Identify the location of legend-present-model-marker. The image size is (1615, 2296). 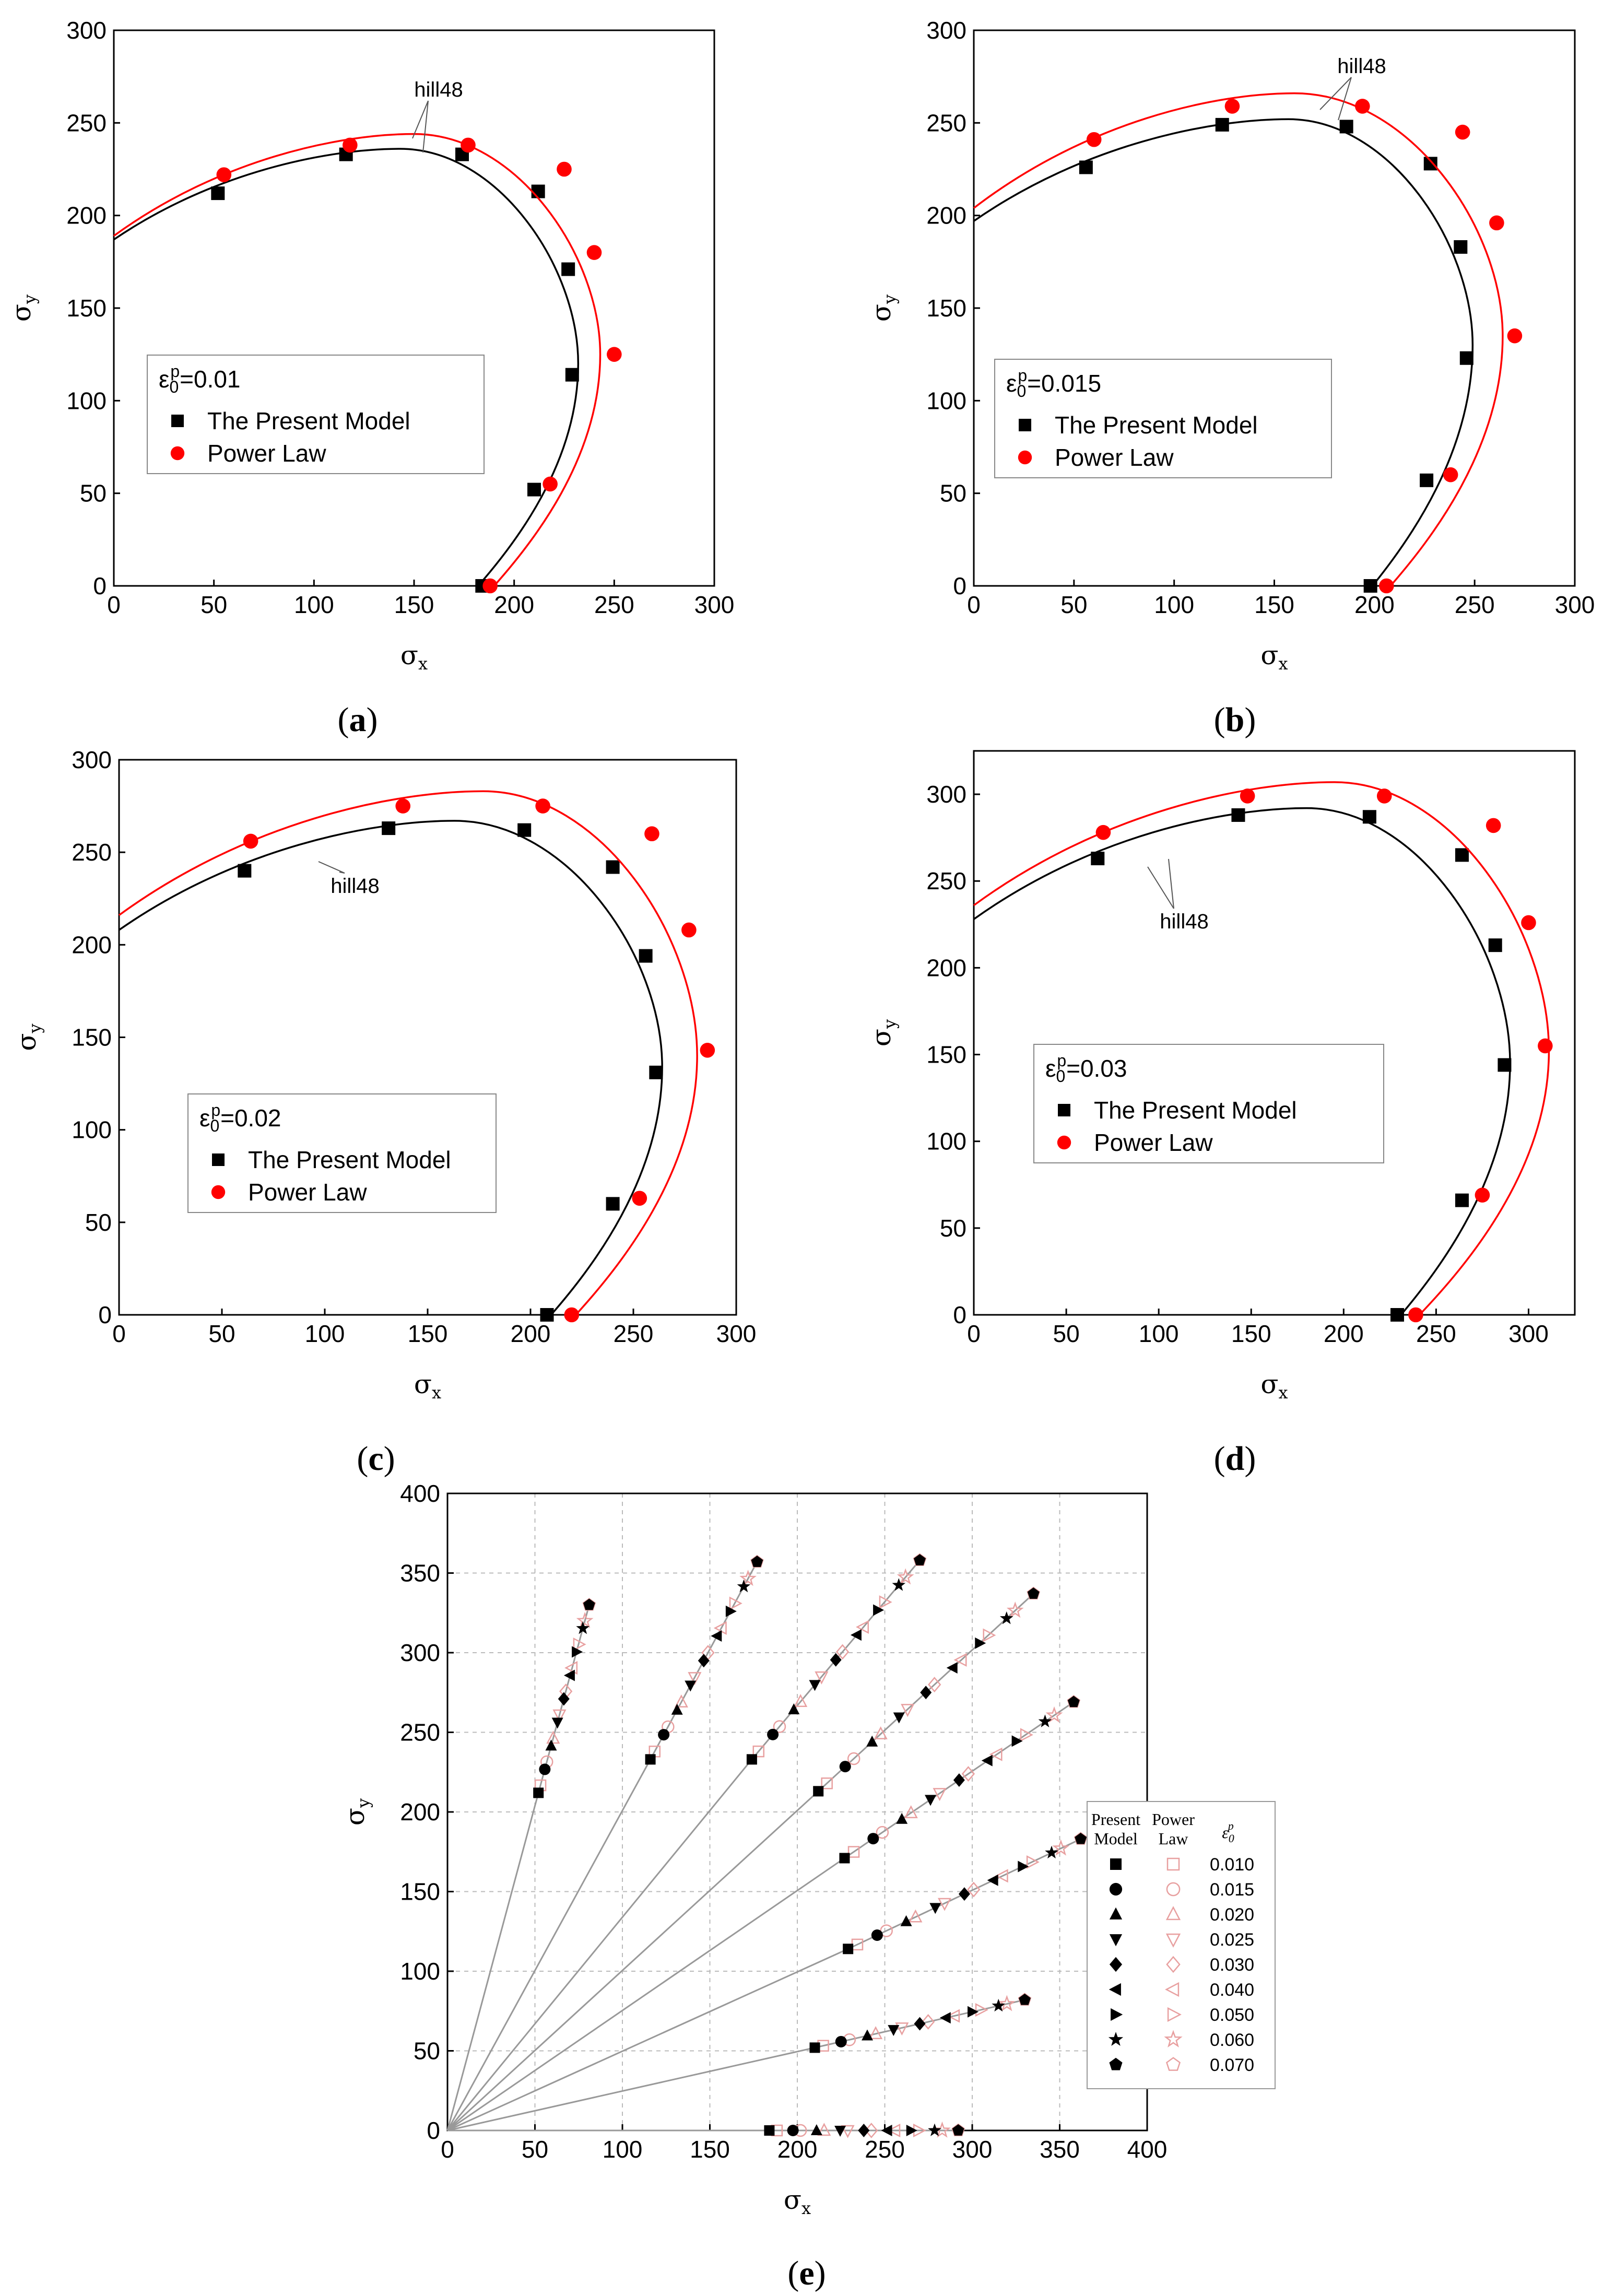
(1025, 425).